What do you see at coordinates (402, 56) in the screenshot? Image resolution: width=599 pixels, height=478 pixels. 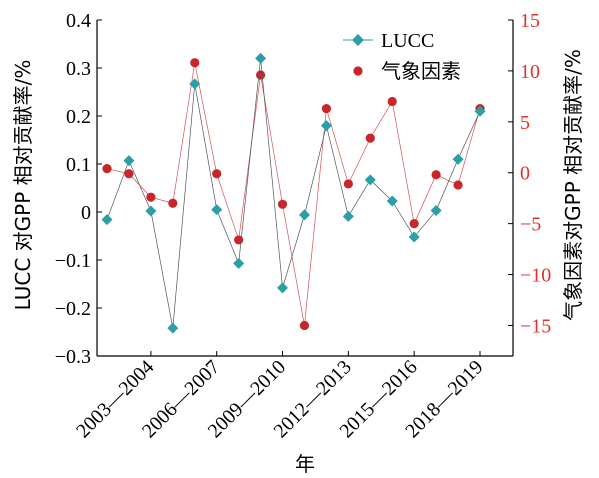 I see `legend: LUCC 气象因素` at bounding box center [402, 56].